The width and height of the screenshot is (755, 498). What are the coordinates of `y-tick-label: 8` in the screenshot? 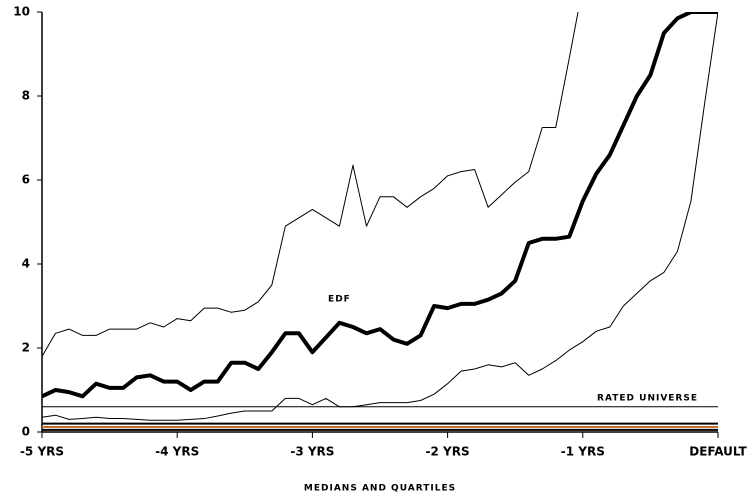 It's located at (26, 96).